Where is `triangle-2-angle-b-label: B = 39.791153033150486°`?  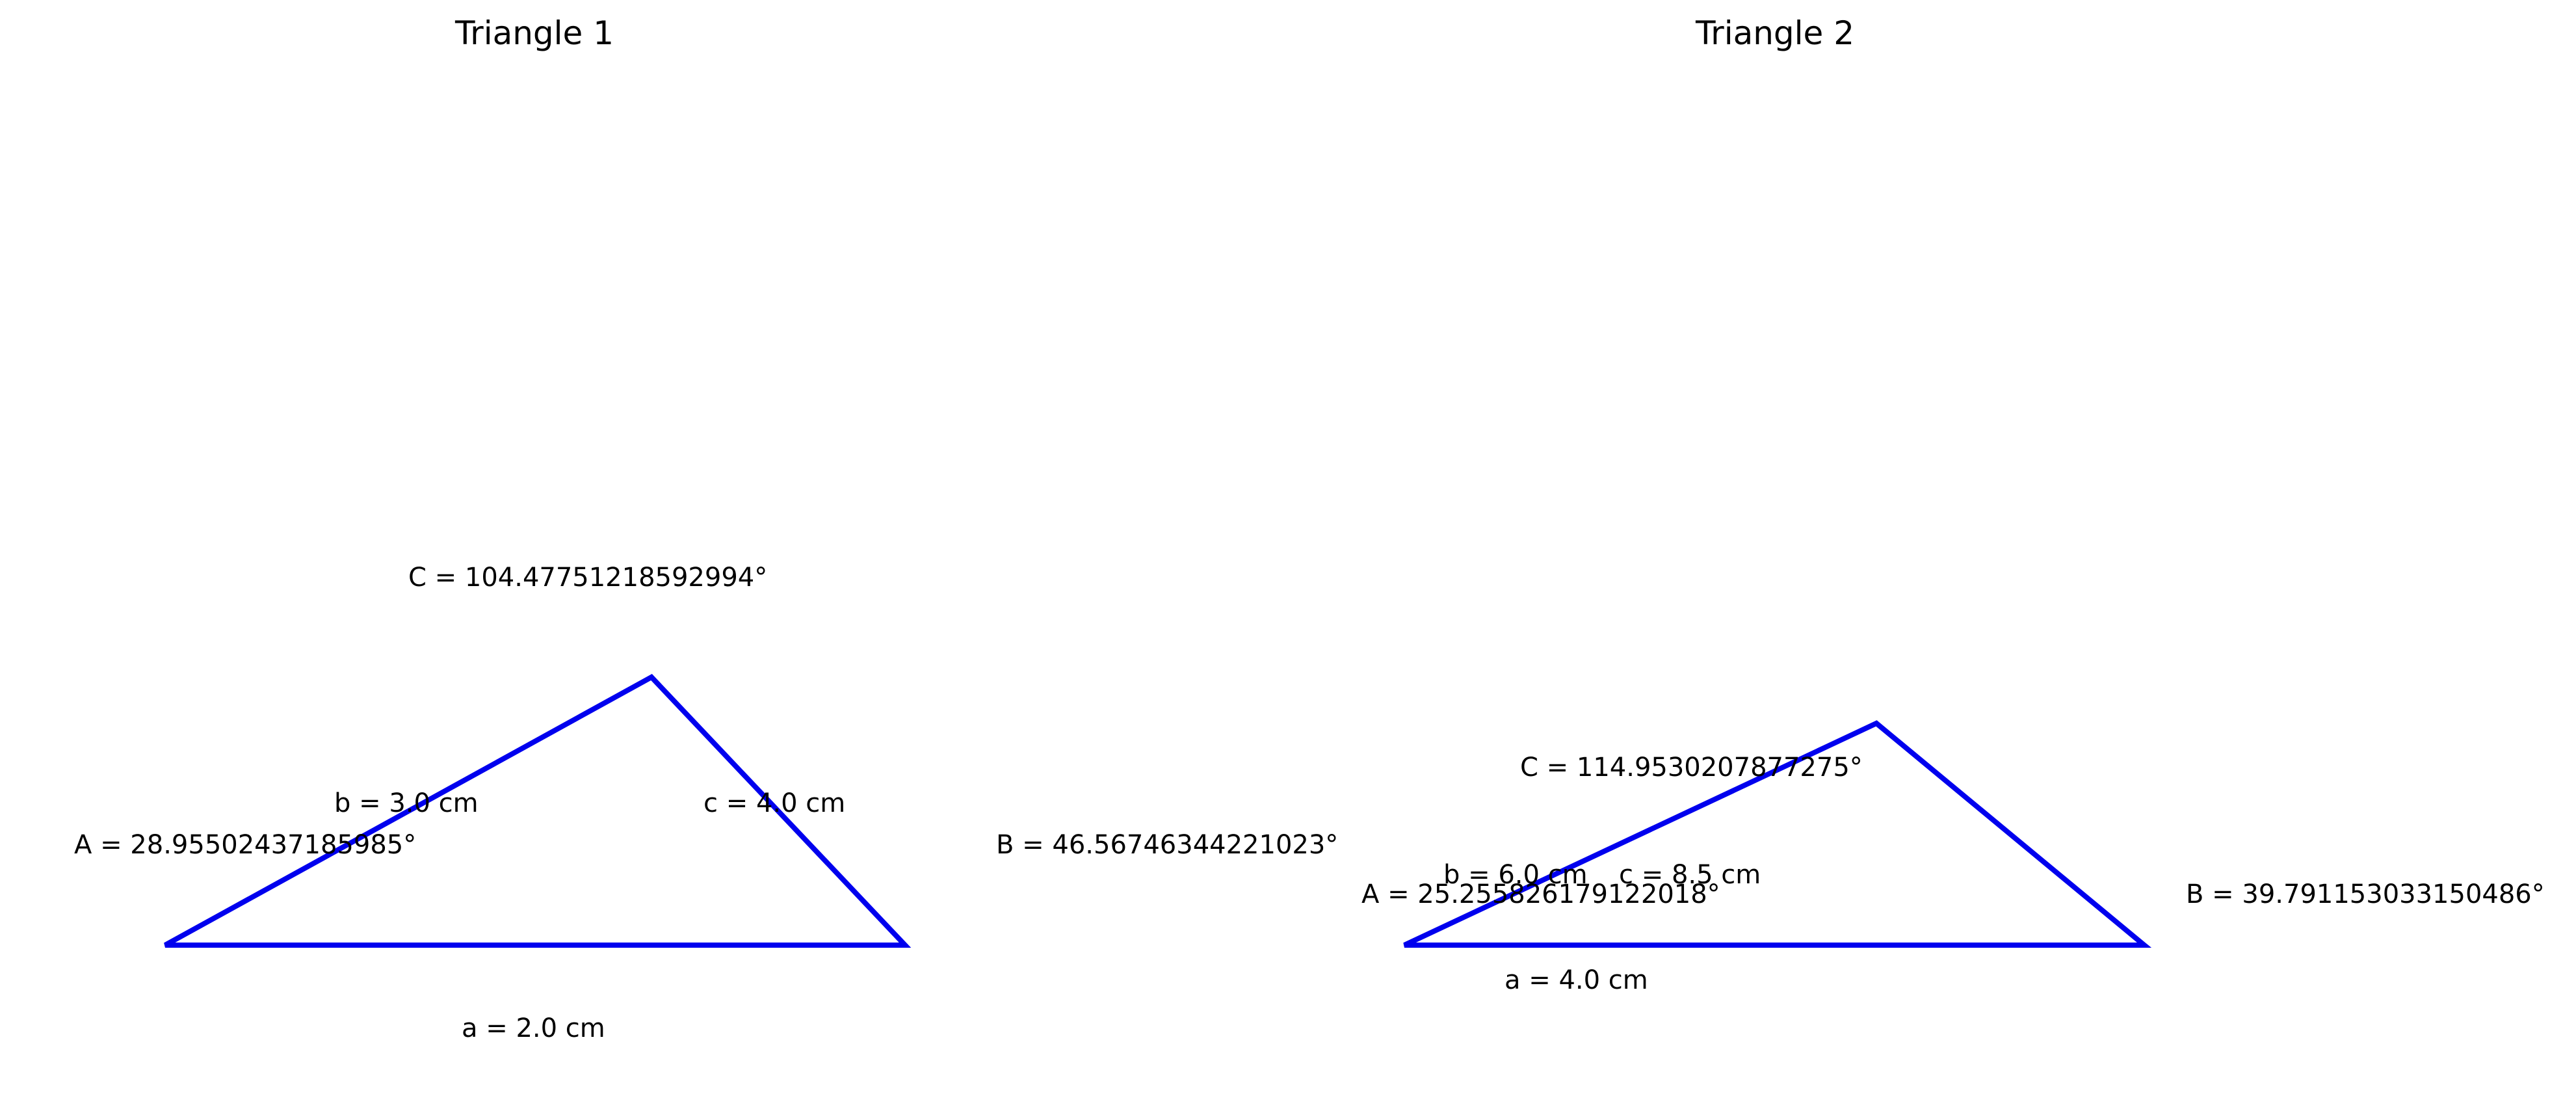
triangle-2-angle-b-label: B = 39.791153033150486° is located at coordinates (2365, 894).